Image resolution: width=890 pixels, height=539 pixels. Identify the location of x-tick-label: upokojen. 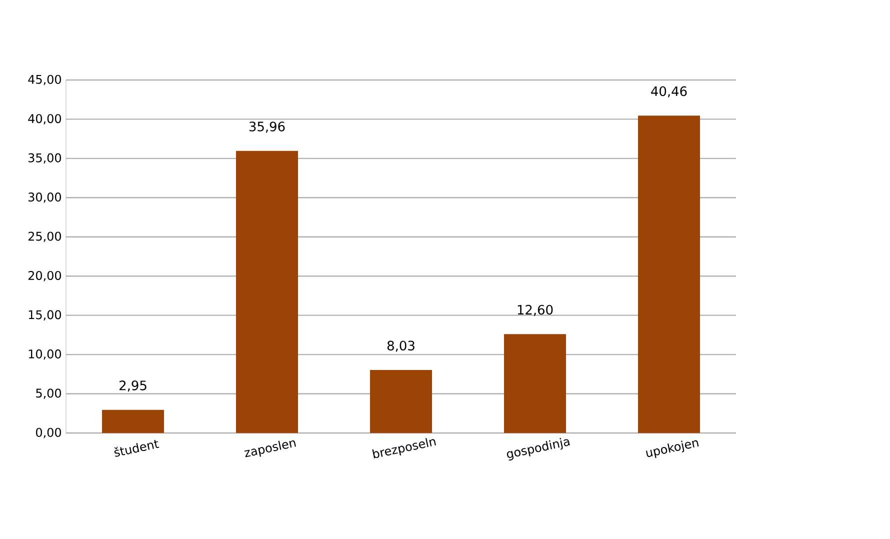
(672, 449).